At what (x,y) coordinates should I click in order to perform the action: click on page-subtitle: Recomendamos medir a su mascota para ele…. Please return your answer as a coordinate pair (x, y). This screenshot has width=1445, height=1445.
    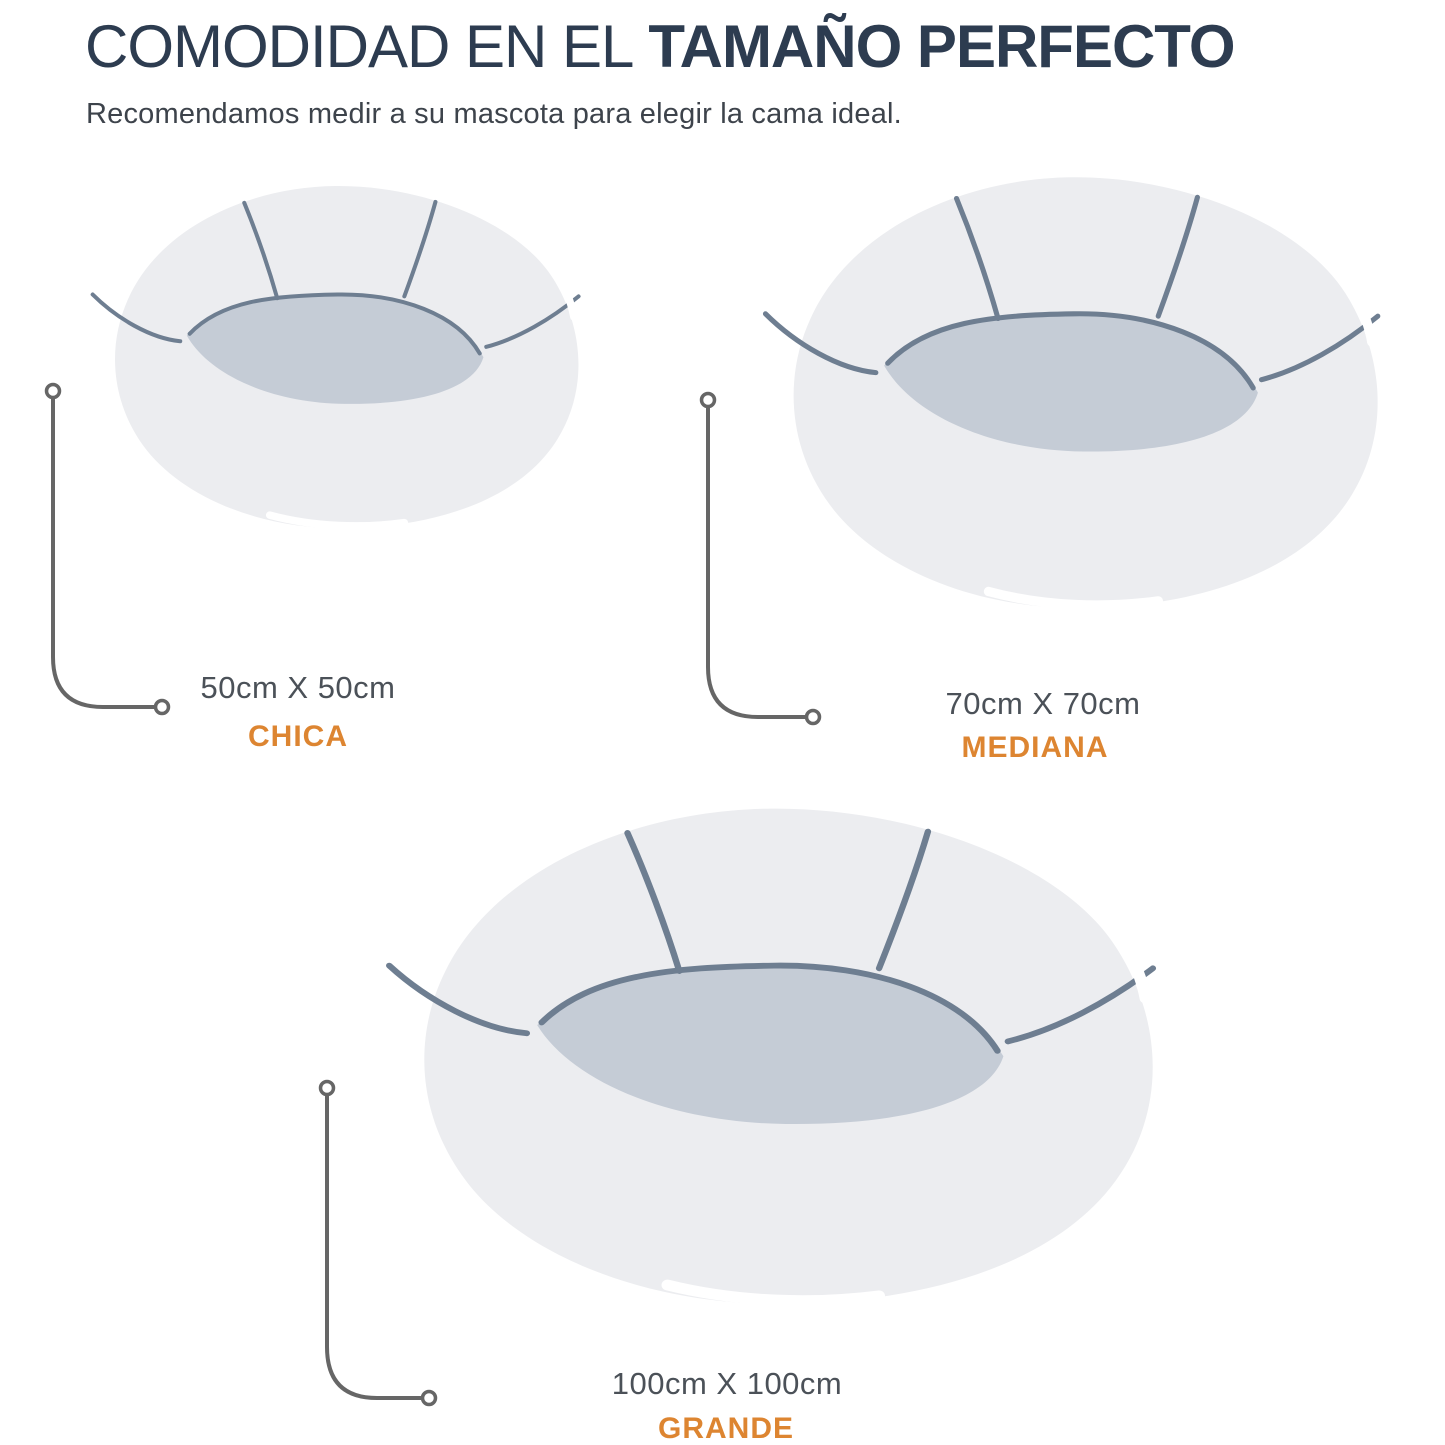
    Looking at the image, I should click on (494, 114).